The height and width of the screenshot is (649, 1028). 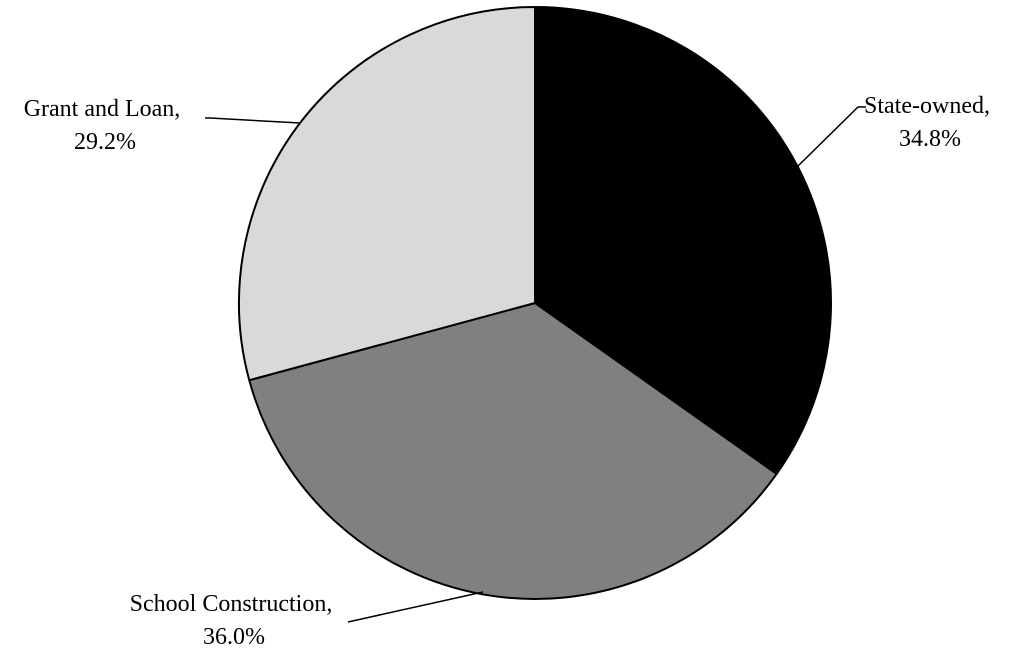 What do you see at coordinates (234, 620) in the screenshot?
I see `slice-label-school-construction: School Construction, 36.0%` at bounding box center [234, 620].